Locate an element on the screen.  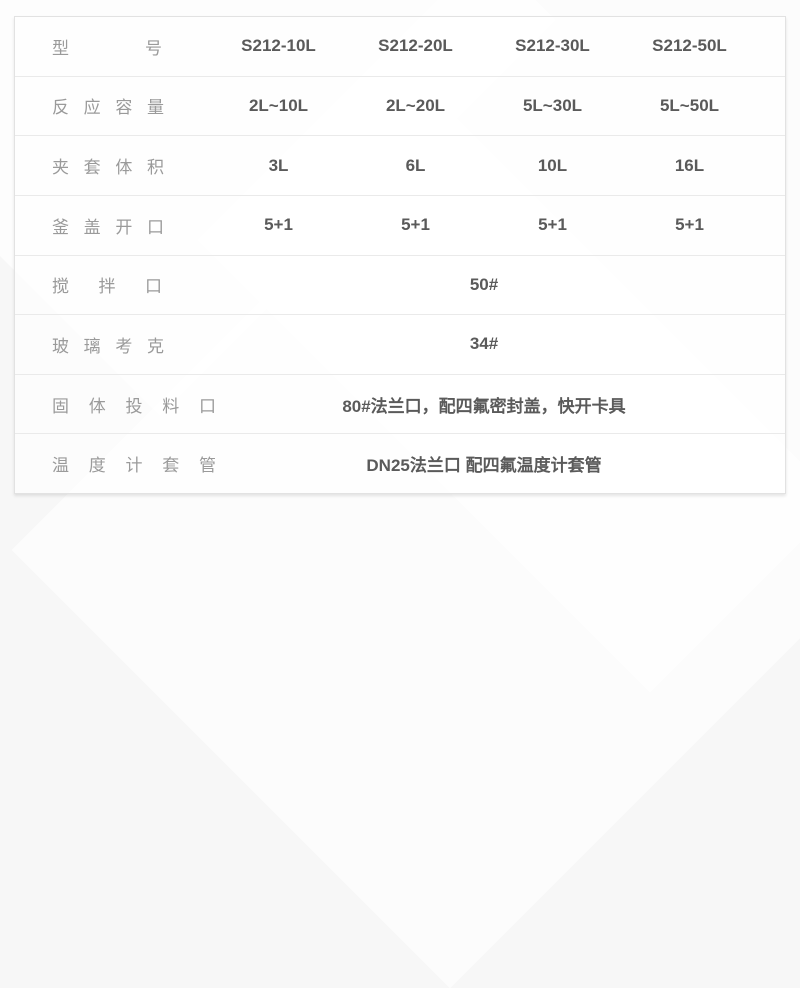
spec-value: 2L~20L is located at coordinates (415, 105).